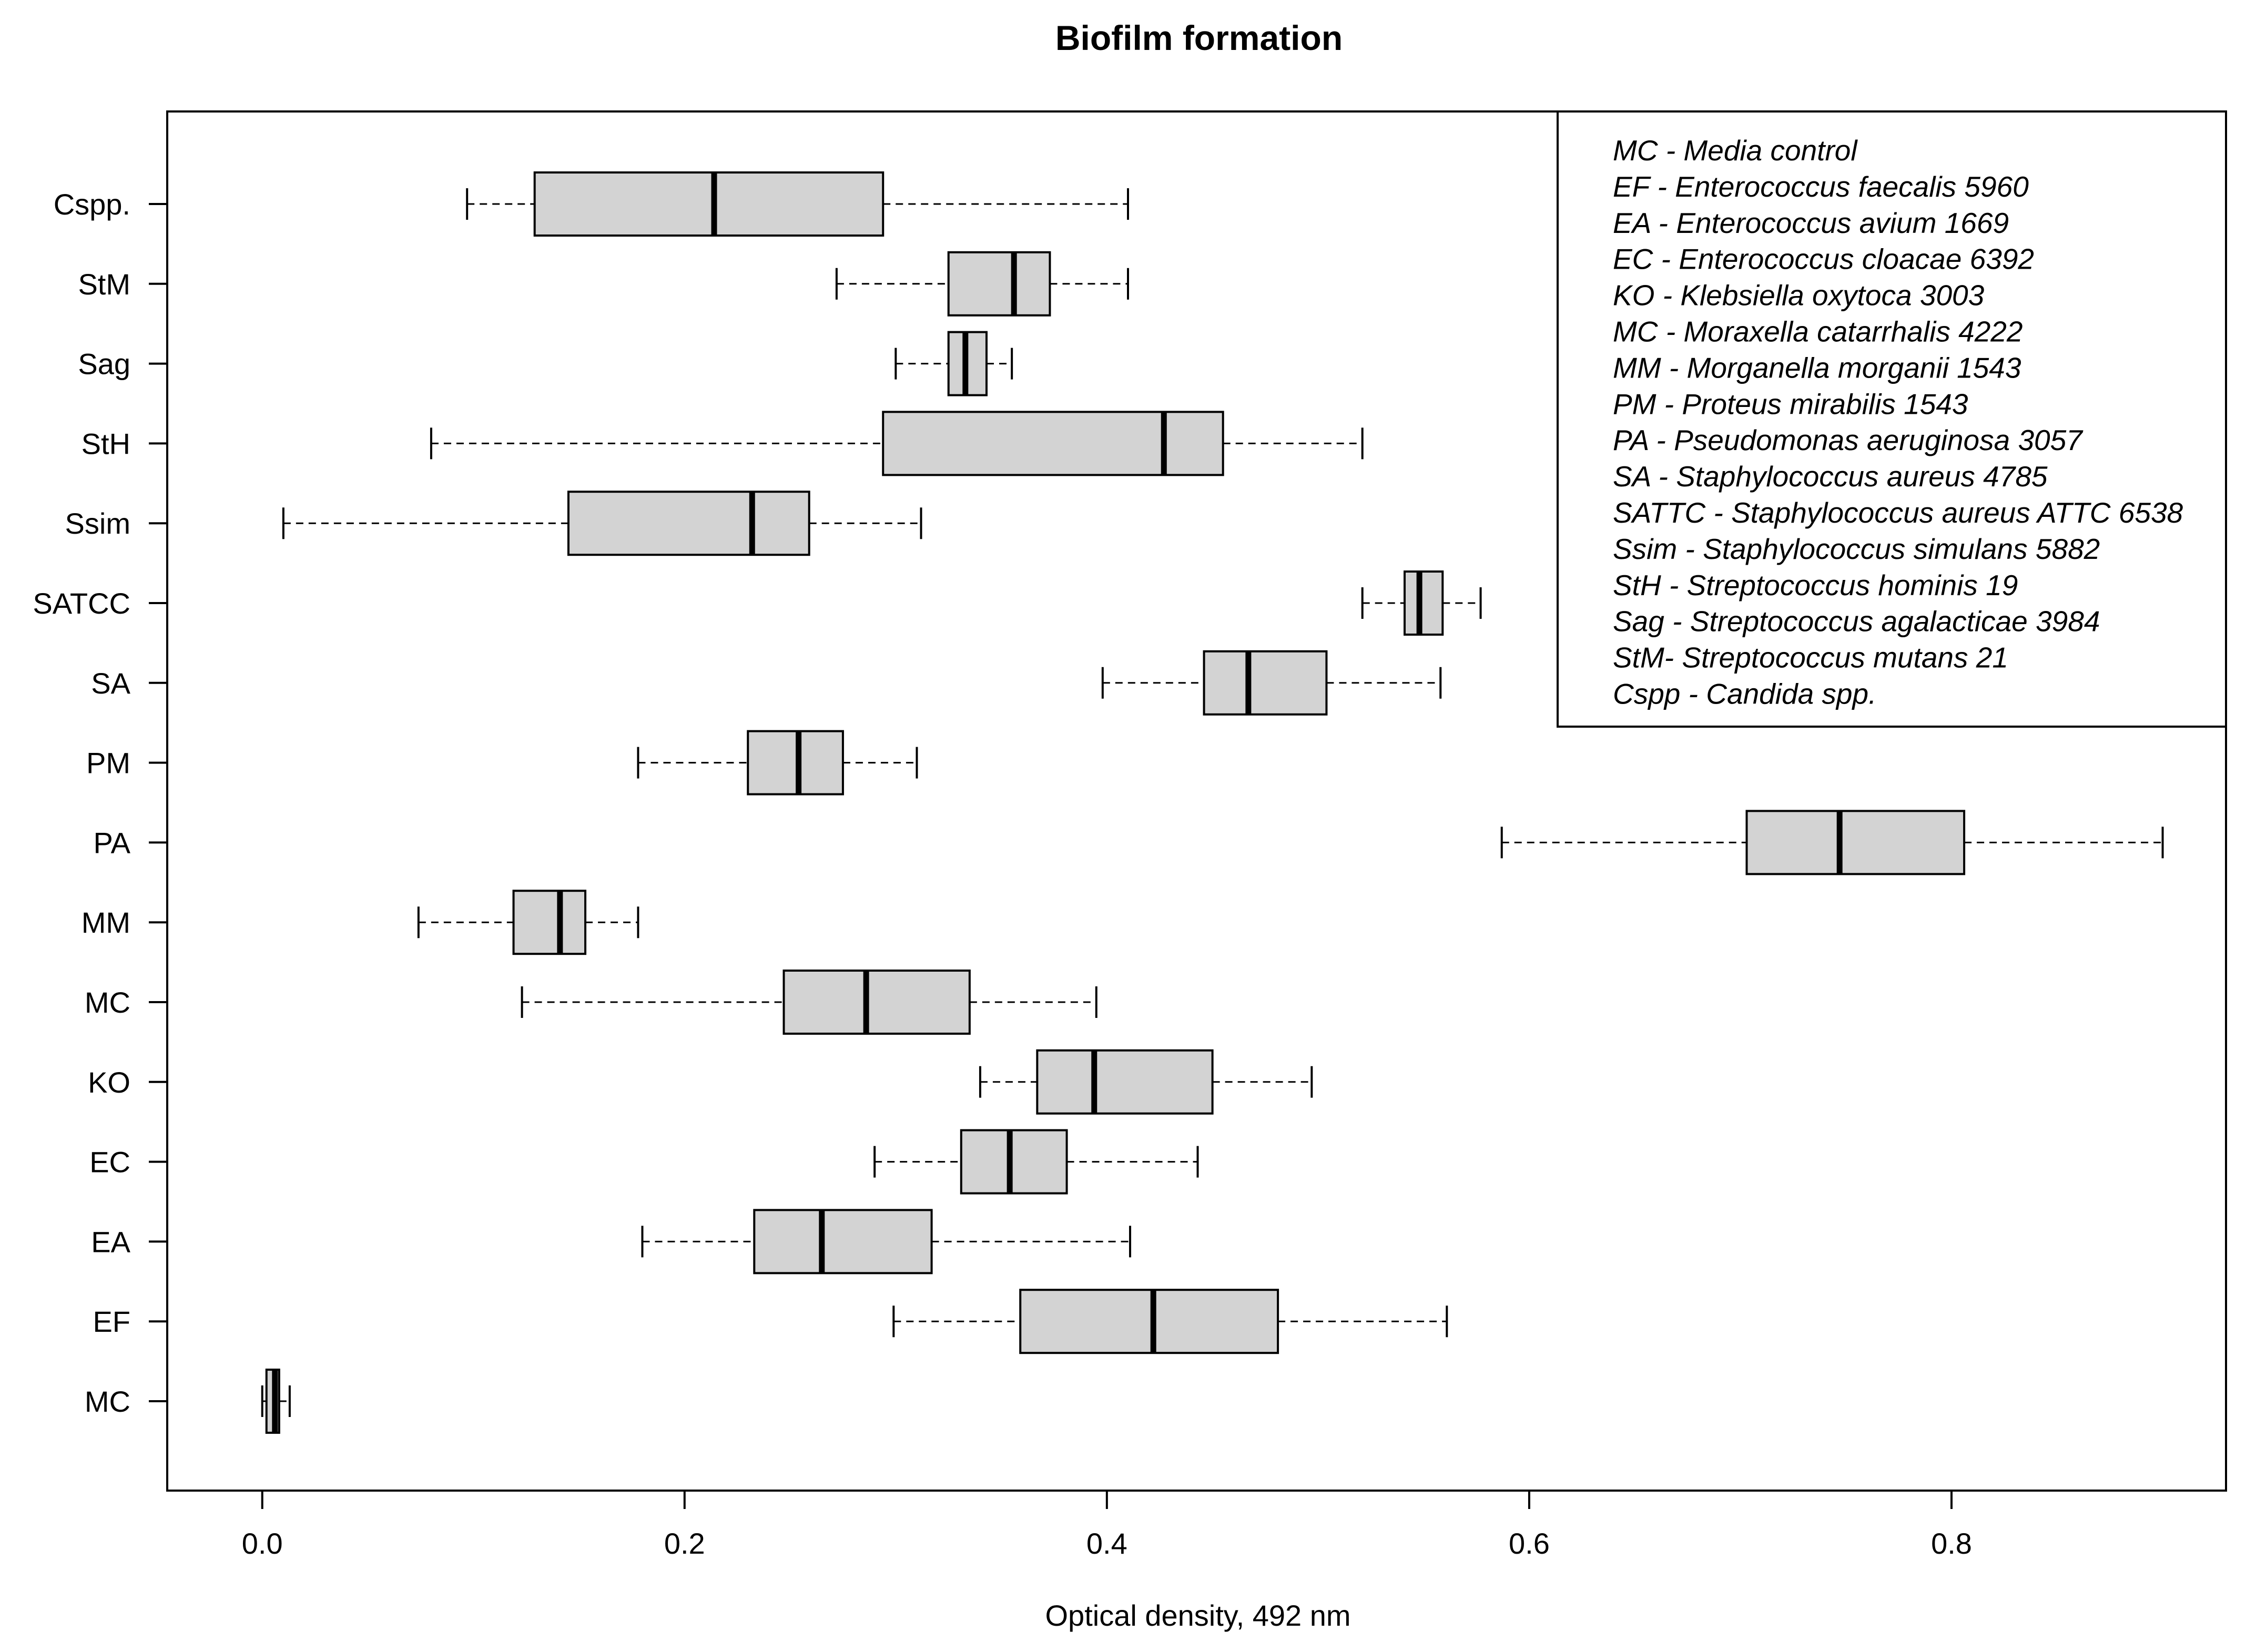  I want to click on x-axis: 0.0 0.2 0.4 0.6 0.8, so click(1107, 1525).